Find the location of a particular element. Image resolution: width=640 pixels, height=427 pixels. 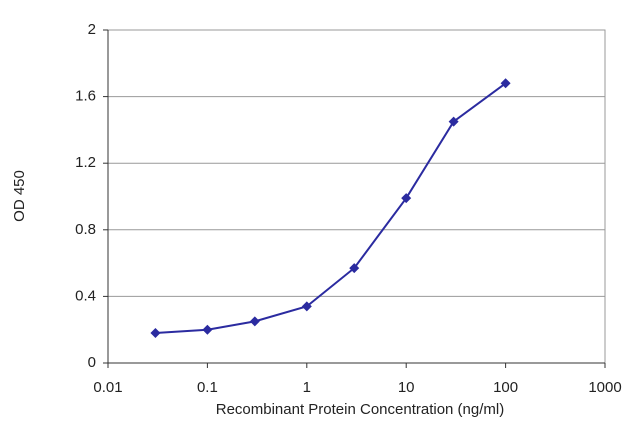

x-tick-label: 1000 is located at coordinates (604, 387).